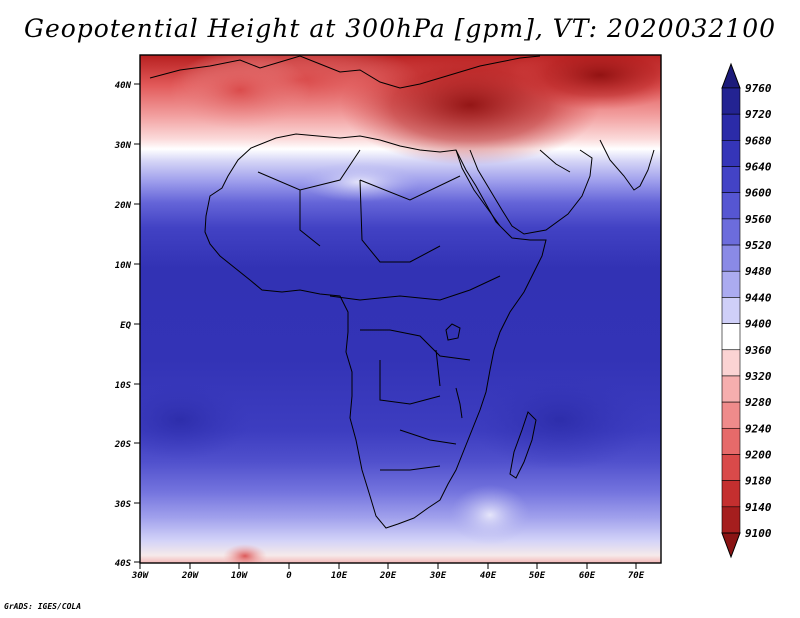 This screenshot has height=618, width=800. I want to click on borders-north-africa, so click(359, 206).